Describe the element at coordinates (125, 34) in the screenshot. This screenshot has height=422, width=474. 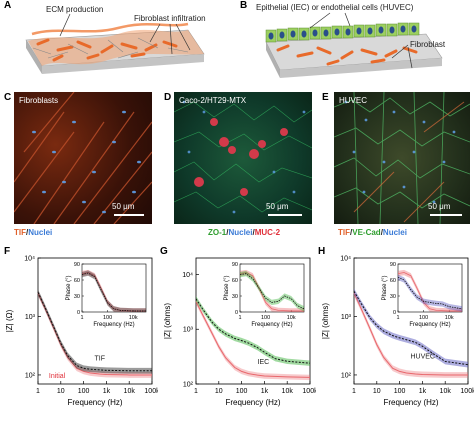
I see `annotation-lines-a` at that location.